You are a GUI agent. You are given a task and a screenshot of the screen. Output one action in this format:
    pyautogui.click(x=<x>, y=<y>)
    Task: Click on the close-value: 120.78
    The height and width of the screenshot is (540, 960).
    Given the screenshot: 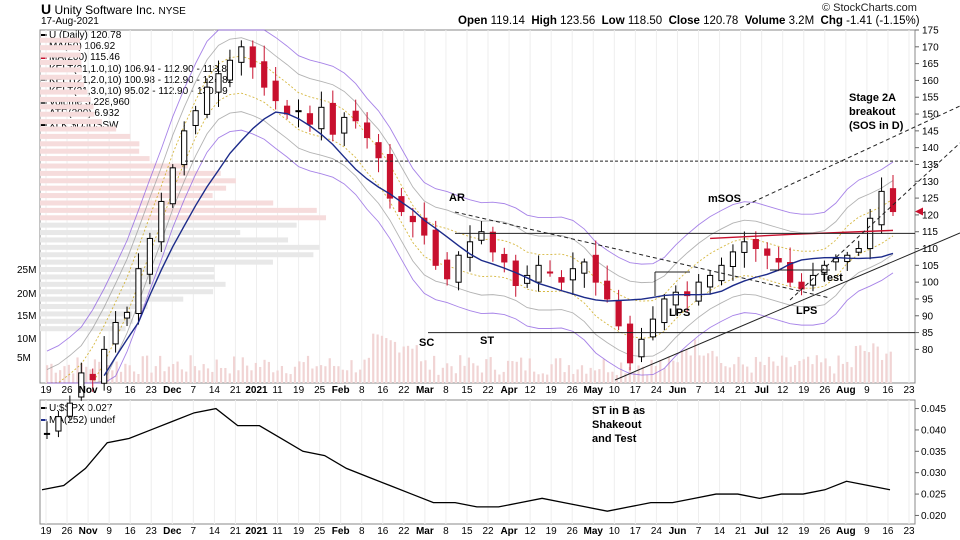 What is the action you would take?
    pyautogui.click(x=721, y=21)
    